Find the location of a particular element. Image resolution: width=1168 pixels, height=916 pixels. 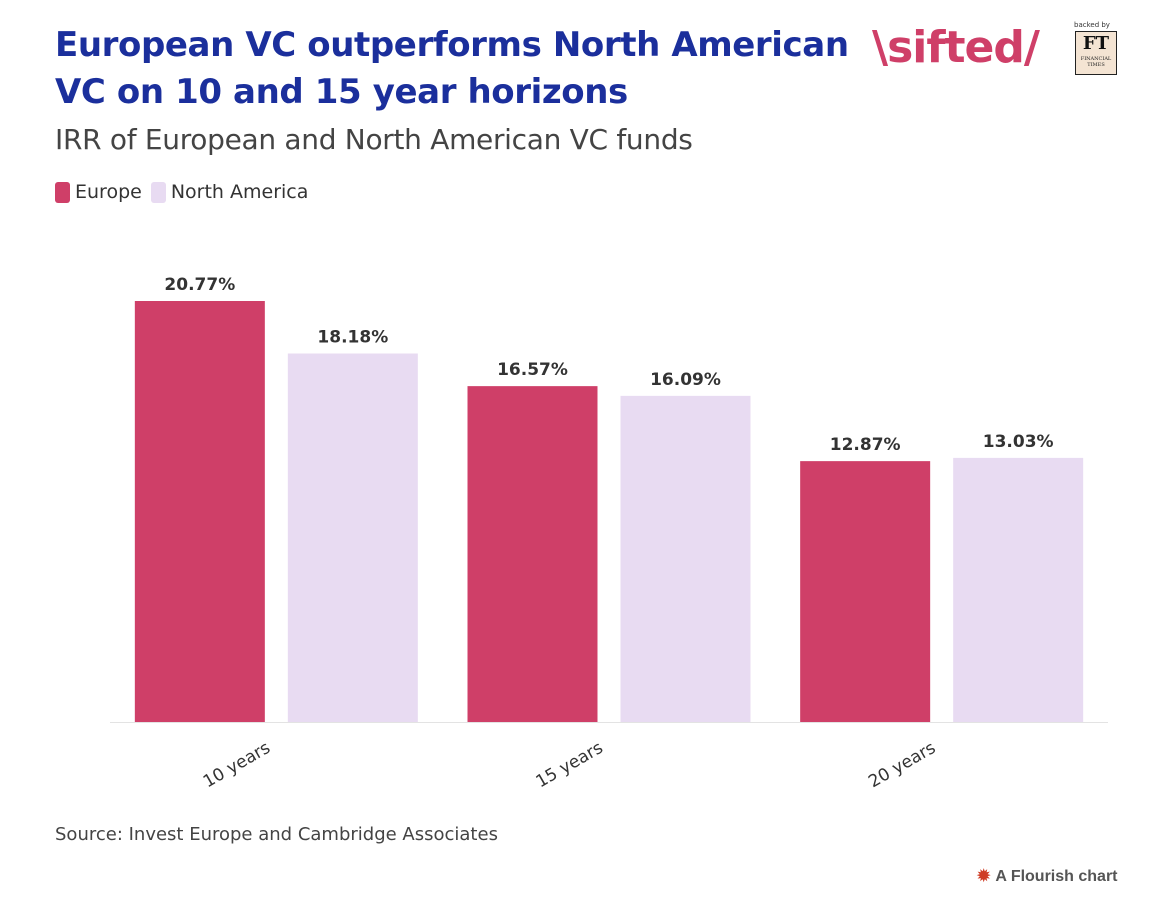

value-labels-layer: 20.77% 18.18% 16.57% 16.09% 12.87% 13.03% is located at coordinates (608, 365).